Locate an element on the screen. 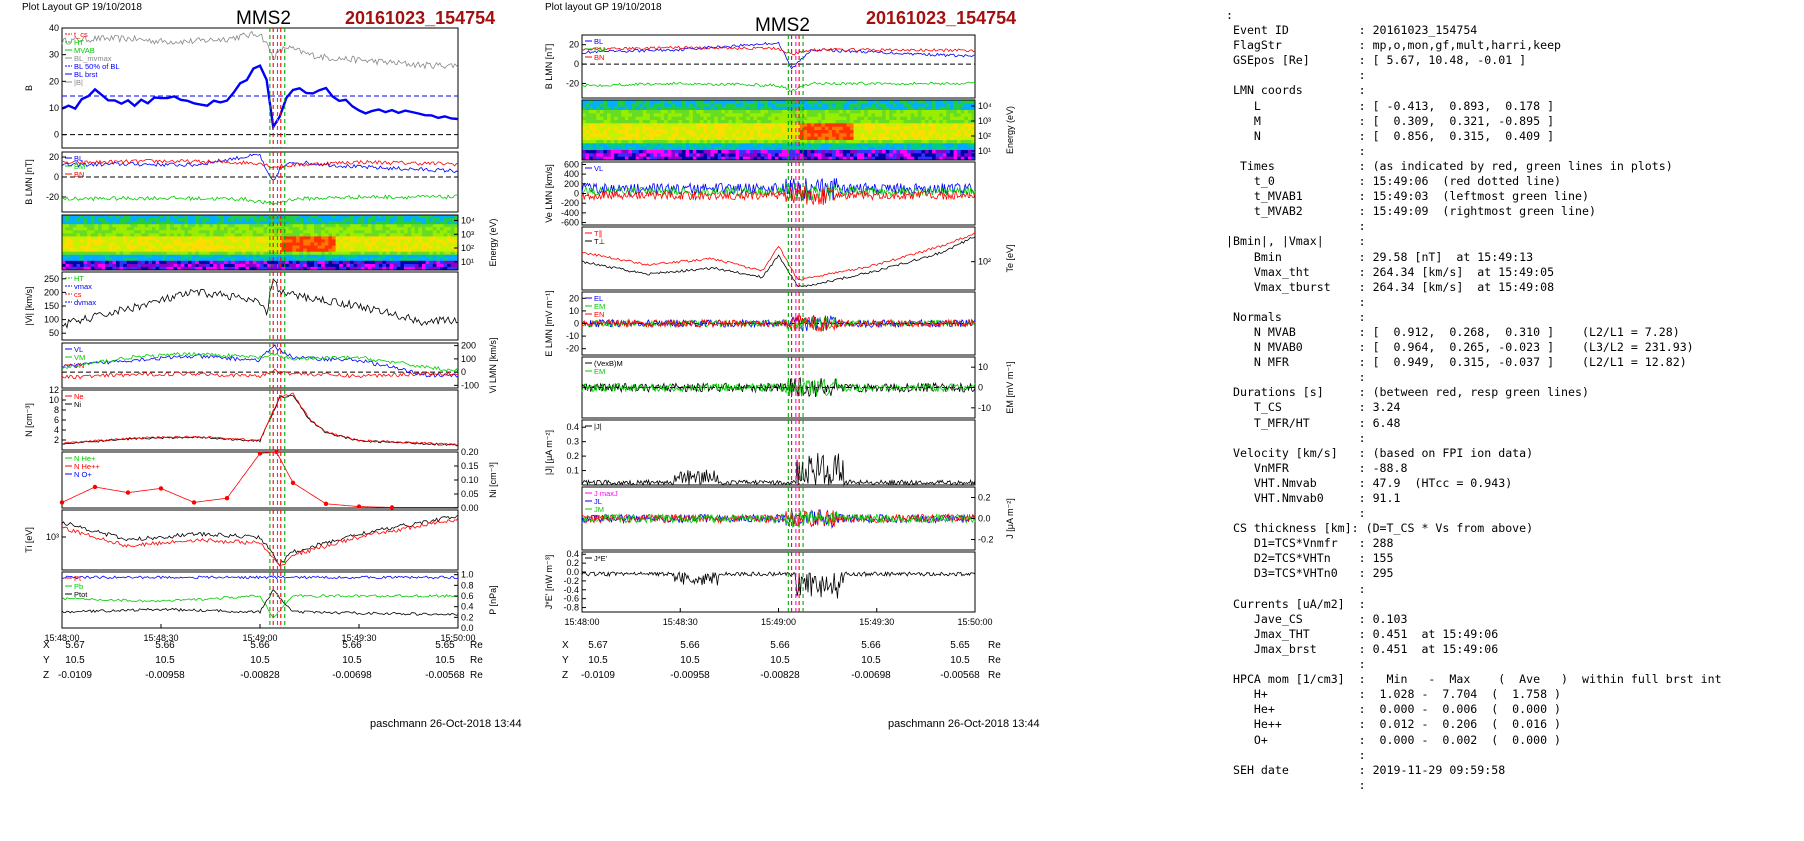  series-line-t-perp is located at coordinates (260, 542).